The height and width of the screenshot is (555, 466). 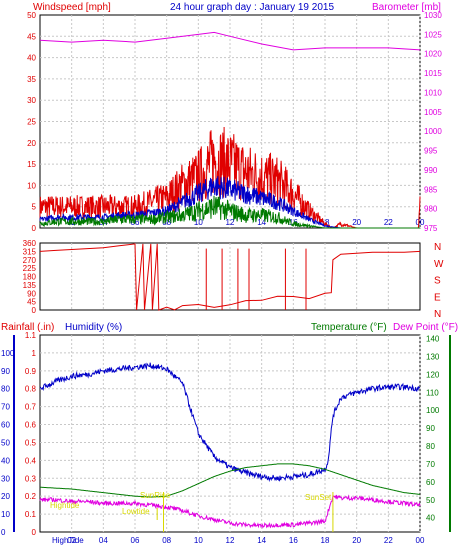 What do you see at coordinates (356, 540) in the screenshot?
I see `rh-hour-tick-label: 20` at bounding box center [356, 540].